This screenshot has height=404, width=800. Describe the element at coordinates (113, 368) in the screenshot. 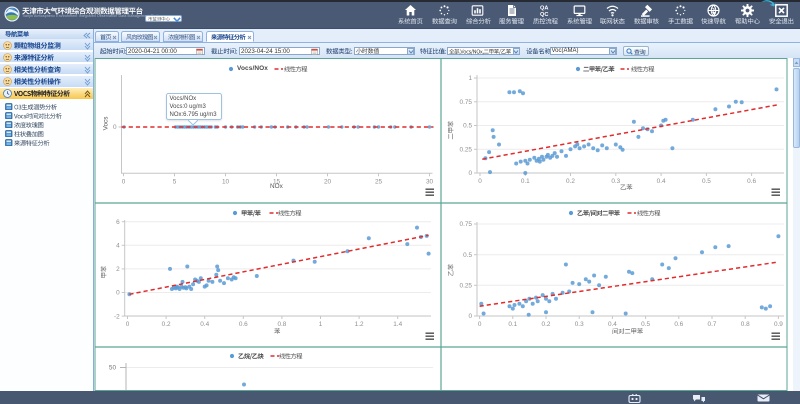

I see `svg-text: 50` at that location.